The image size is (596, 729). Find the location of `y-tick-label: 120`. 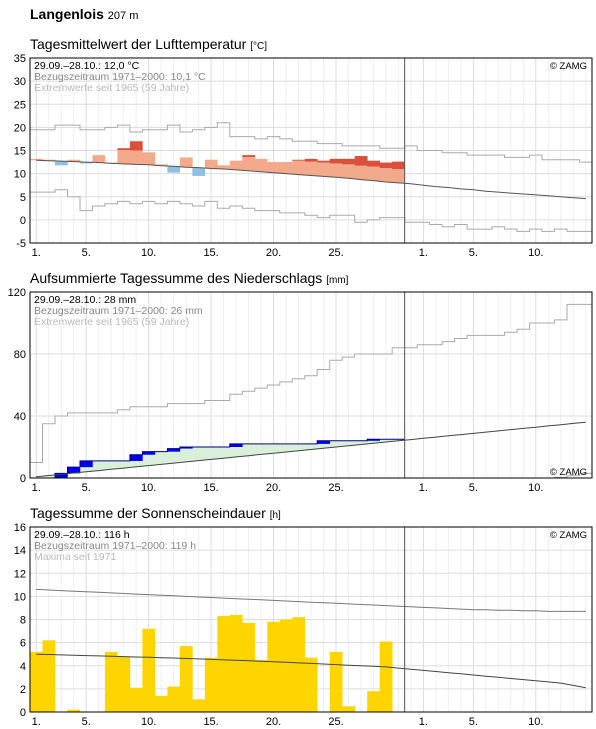

y-tick-label: 120 is located at coordinates (17, 293).